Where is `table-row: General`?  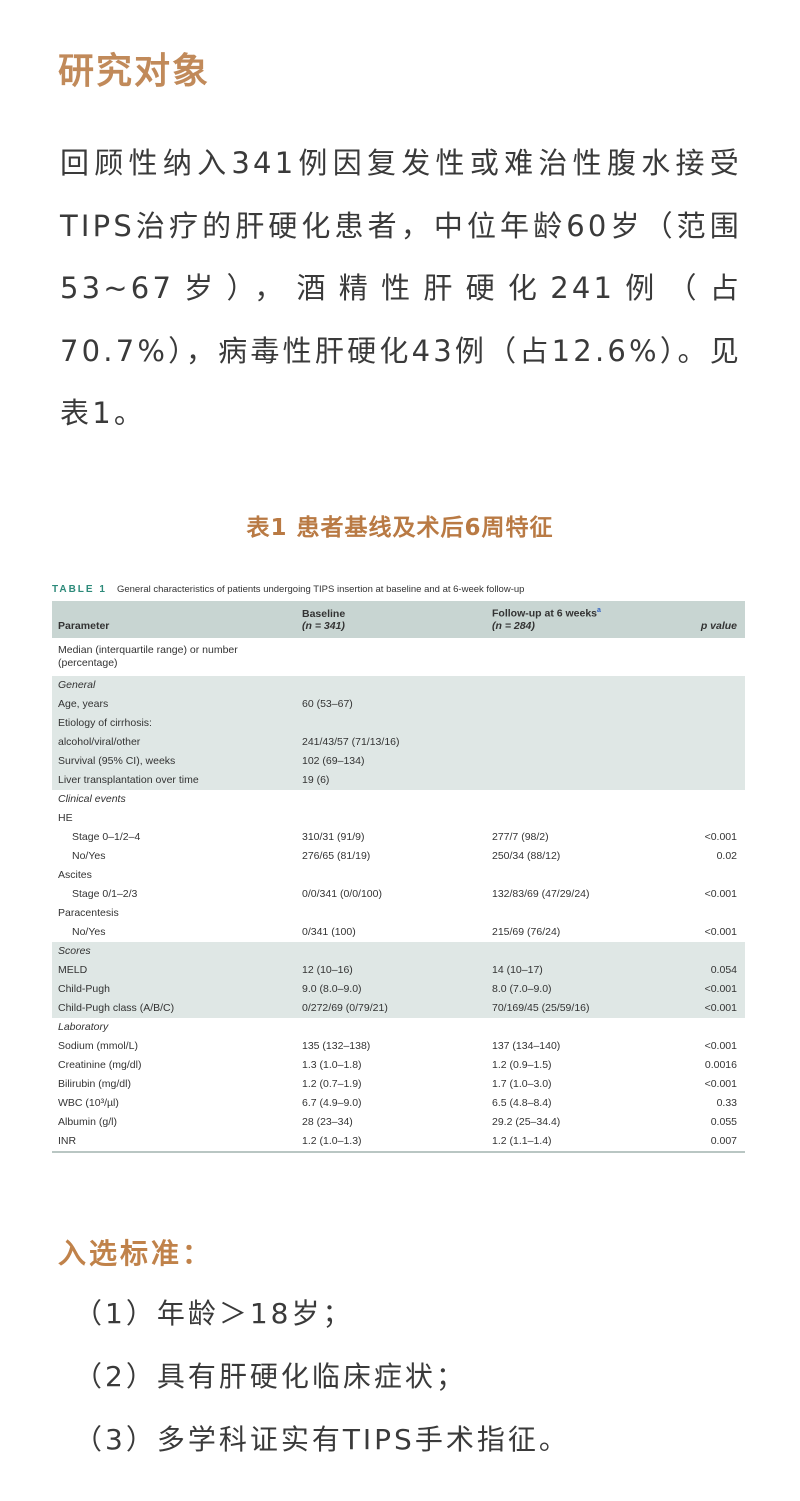
table-row: General is located at coordinates (398, 685).